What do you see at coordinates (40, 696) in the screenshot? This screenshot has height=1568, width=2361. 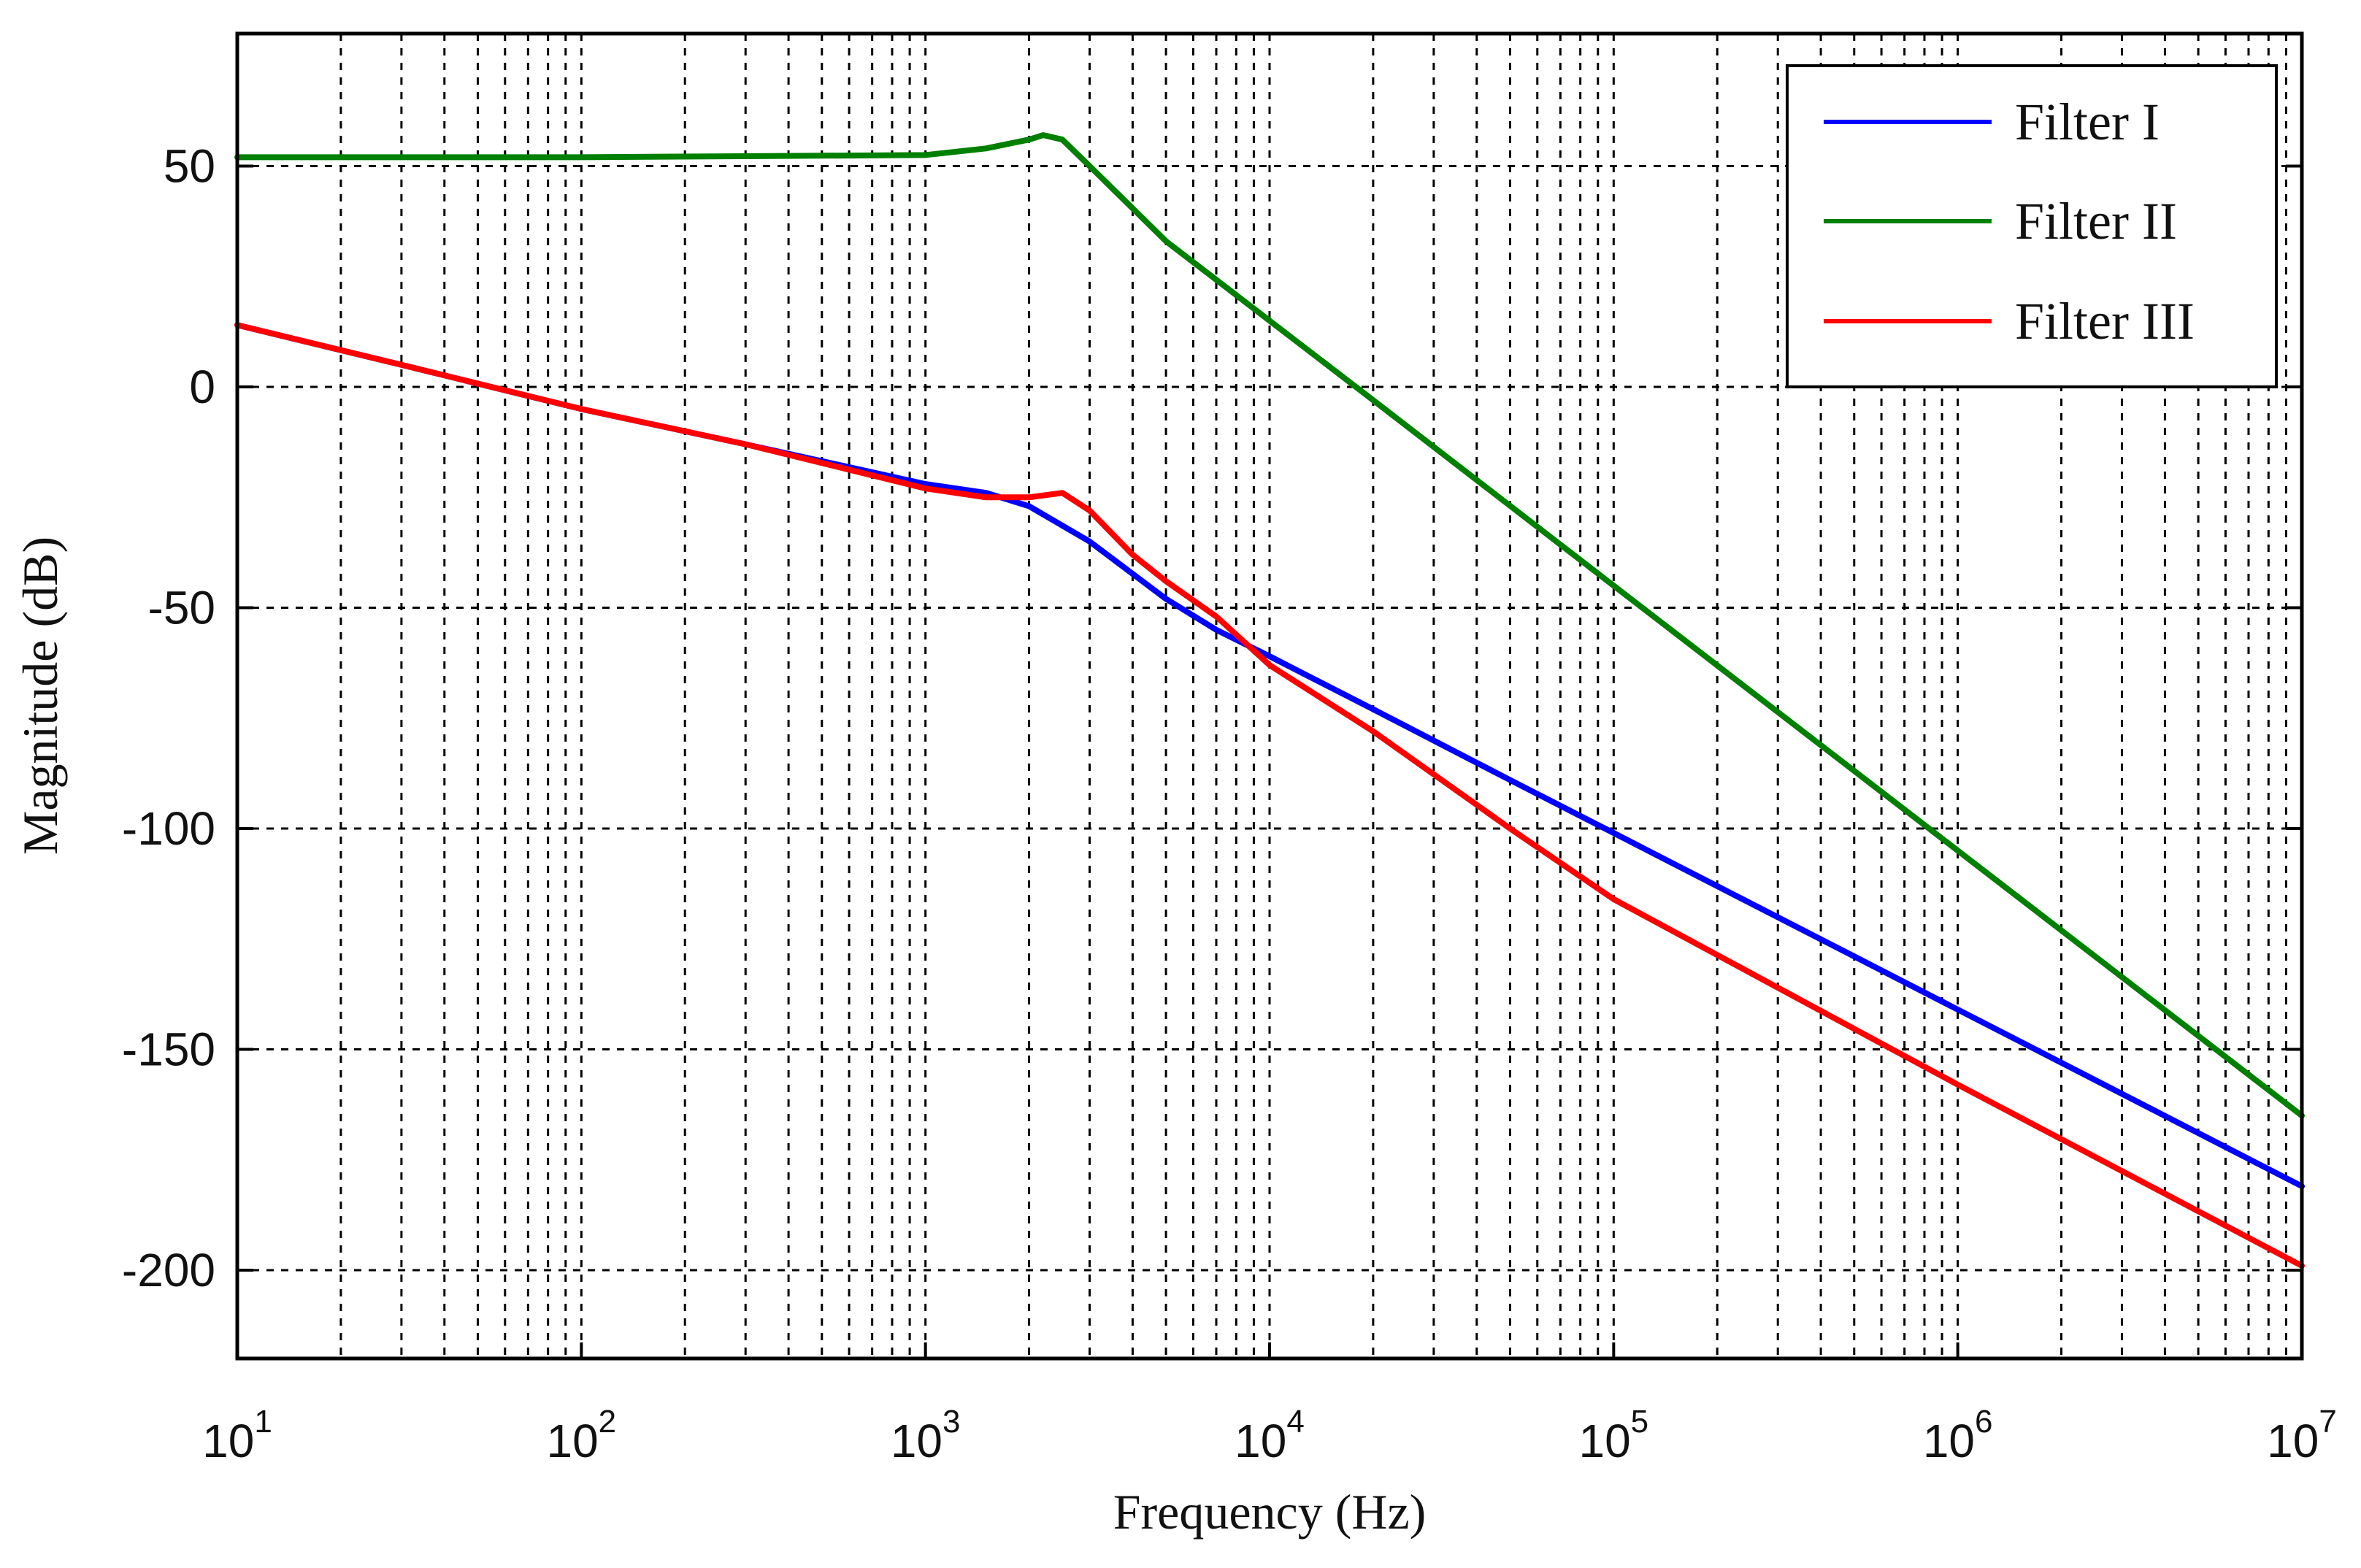 I see `y-axis-title: Magnitude (dB)` at bounding box center [40, 696].